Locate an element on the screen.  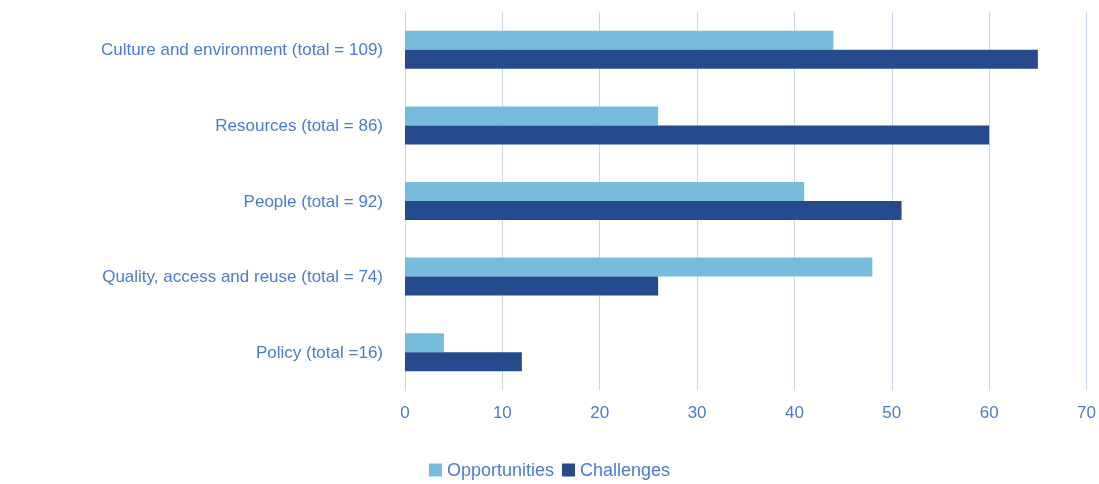
legend-label: Challenges is located at coordinates (625, 470).